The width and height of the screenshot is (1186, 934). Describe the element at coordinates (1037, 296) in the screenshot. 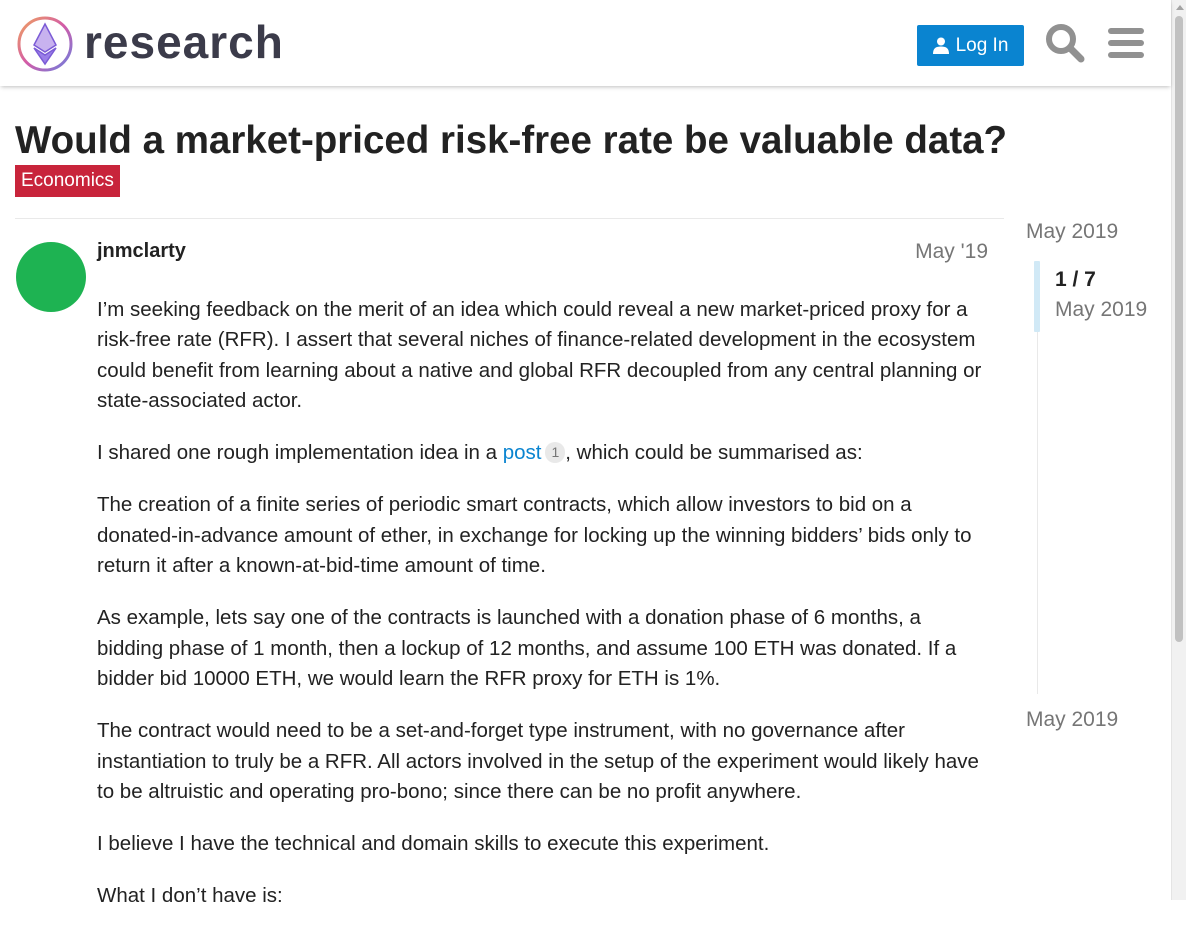

I see `timeline-scroll-handle` at that location.